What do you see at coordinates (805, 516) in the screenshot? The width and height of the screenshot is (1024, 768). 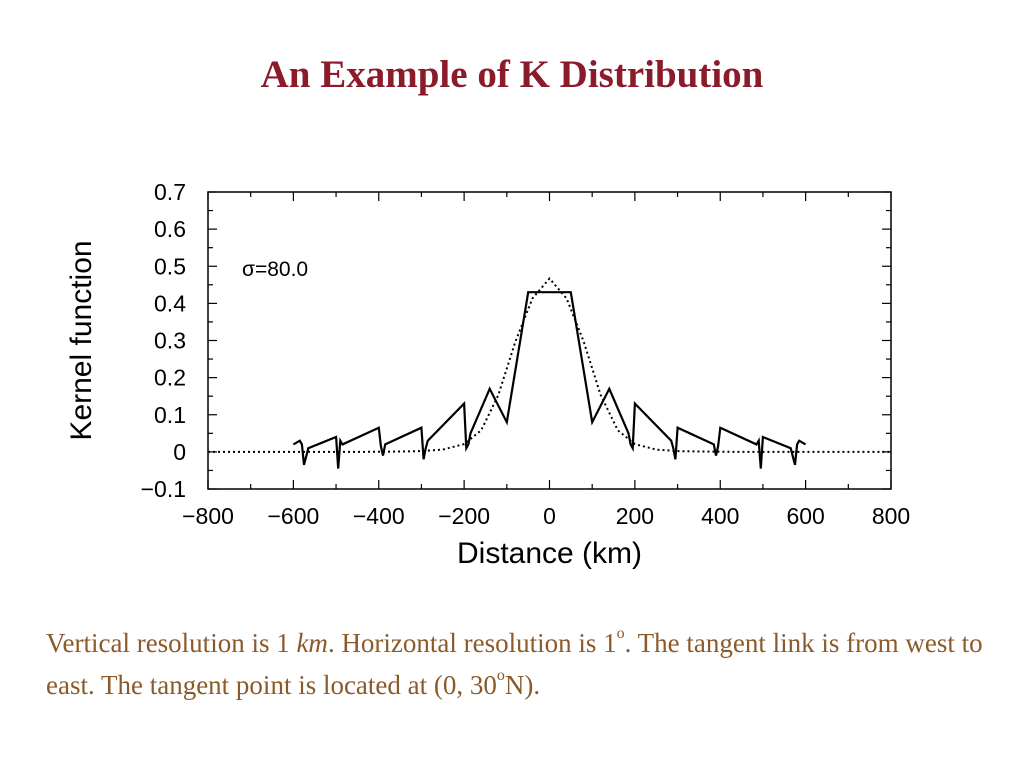 I see `x-tick-label: 600` at bounding box center [805, 516].